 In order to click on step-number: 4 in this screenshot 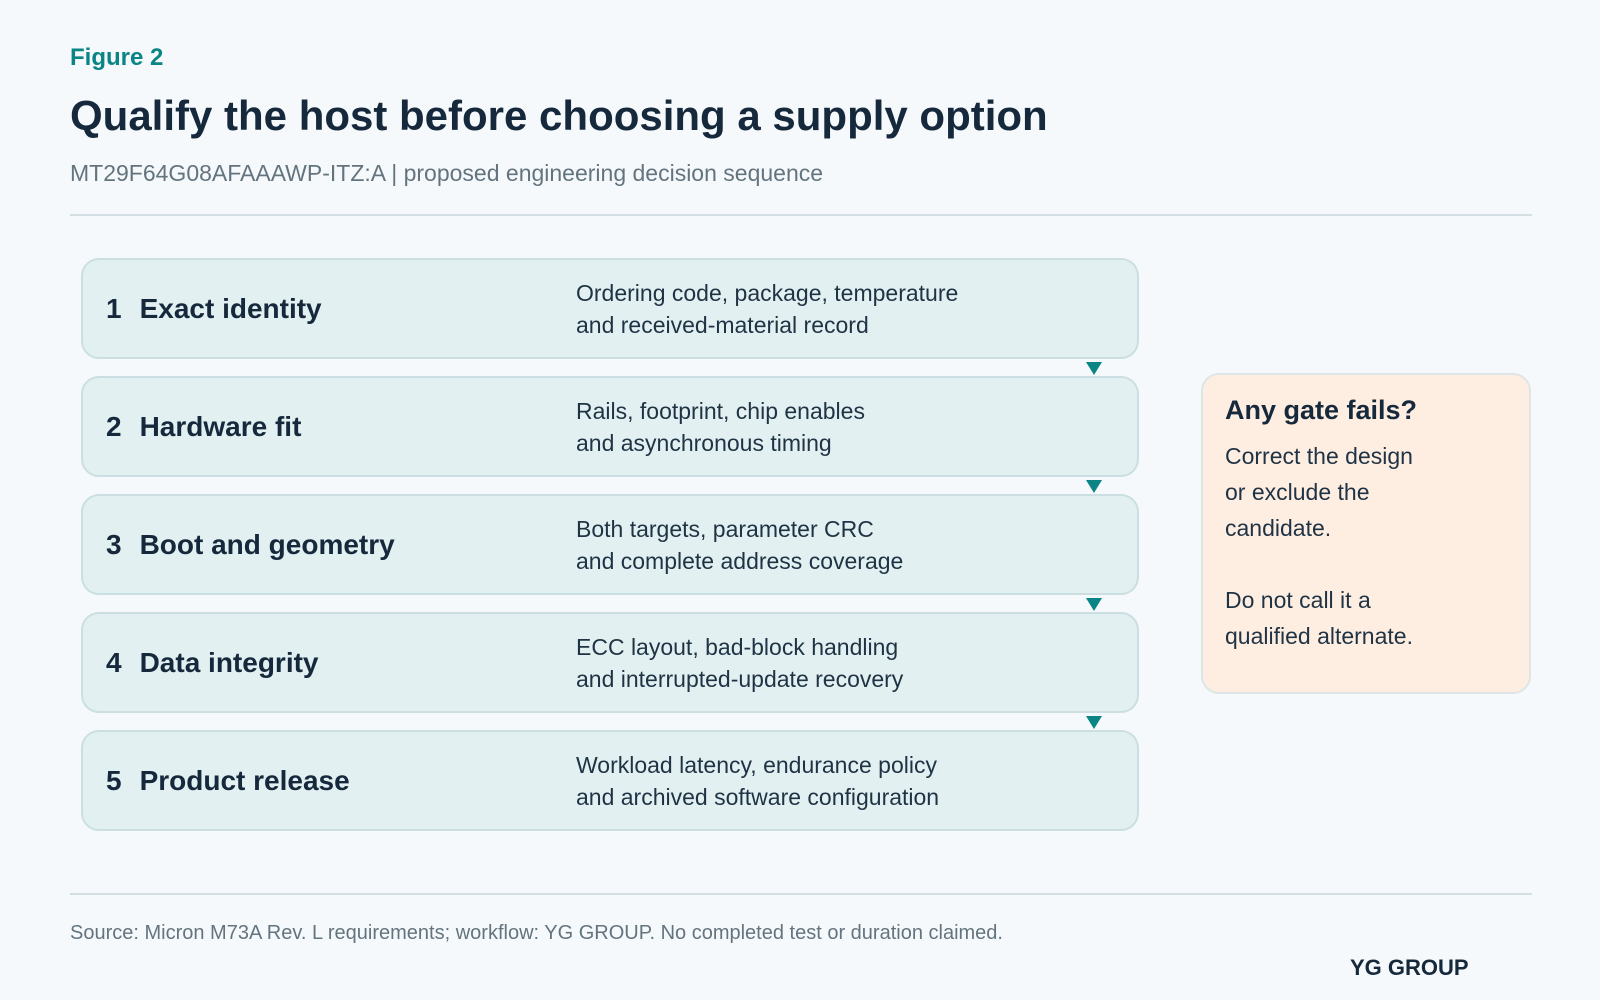, I will do `click(114, 662)`.